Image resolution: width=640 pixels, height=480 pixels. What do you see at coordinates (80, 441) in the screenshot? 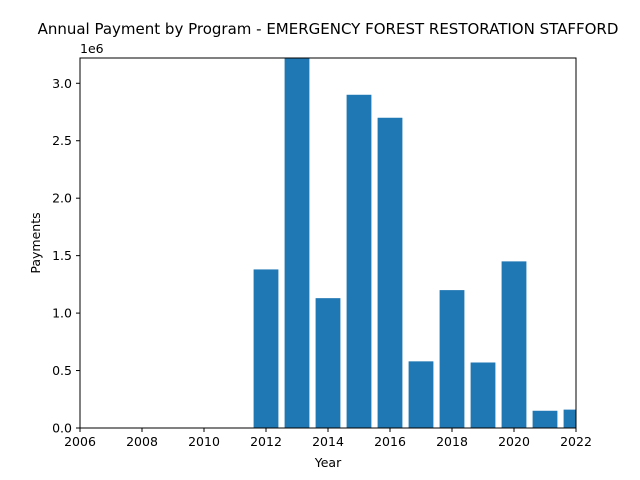
I see `x-tick-label: 2006` at bounding box center [80, 441].